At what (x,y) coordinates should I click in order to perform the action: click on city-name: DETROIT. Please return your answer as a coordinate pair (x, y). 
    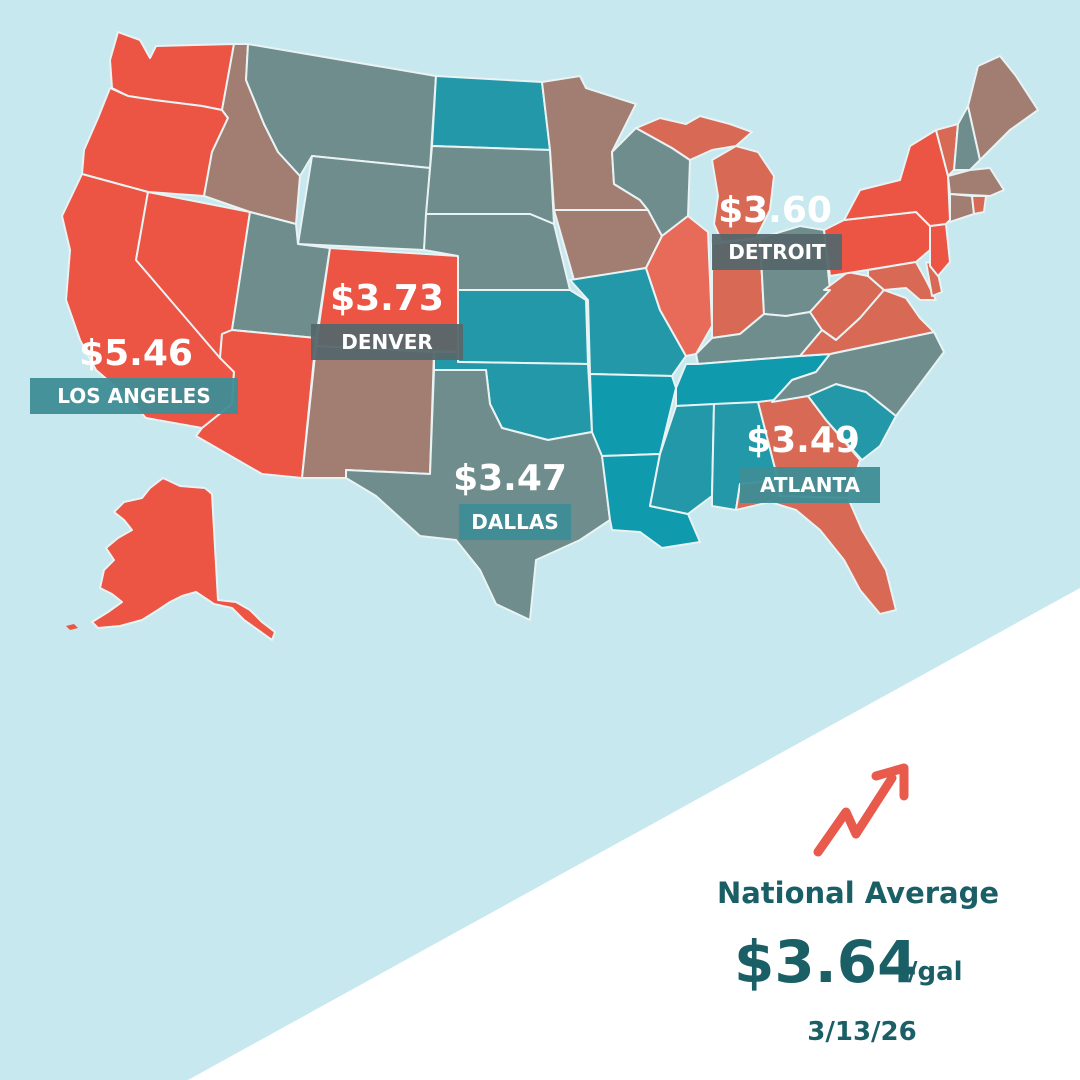
    Looking at the image, I should click on (777, 252).